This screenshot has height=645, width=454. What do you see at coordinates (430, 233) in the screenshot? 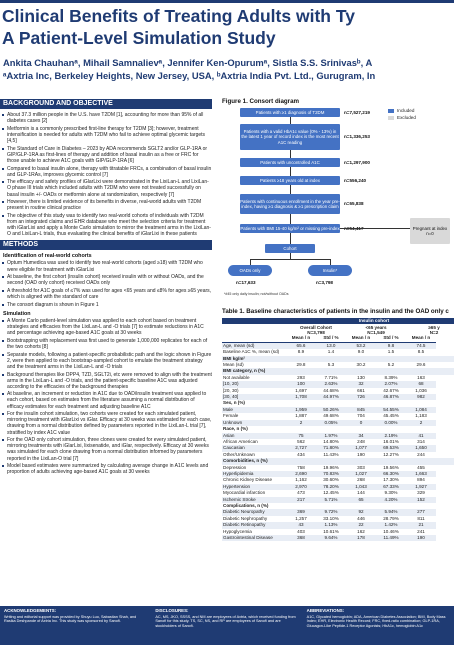
I see `excluded-count: n=0` at bounding box center [430, 233].